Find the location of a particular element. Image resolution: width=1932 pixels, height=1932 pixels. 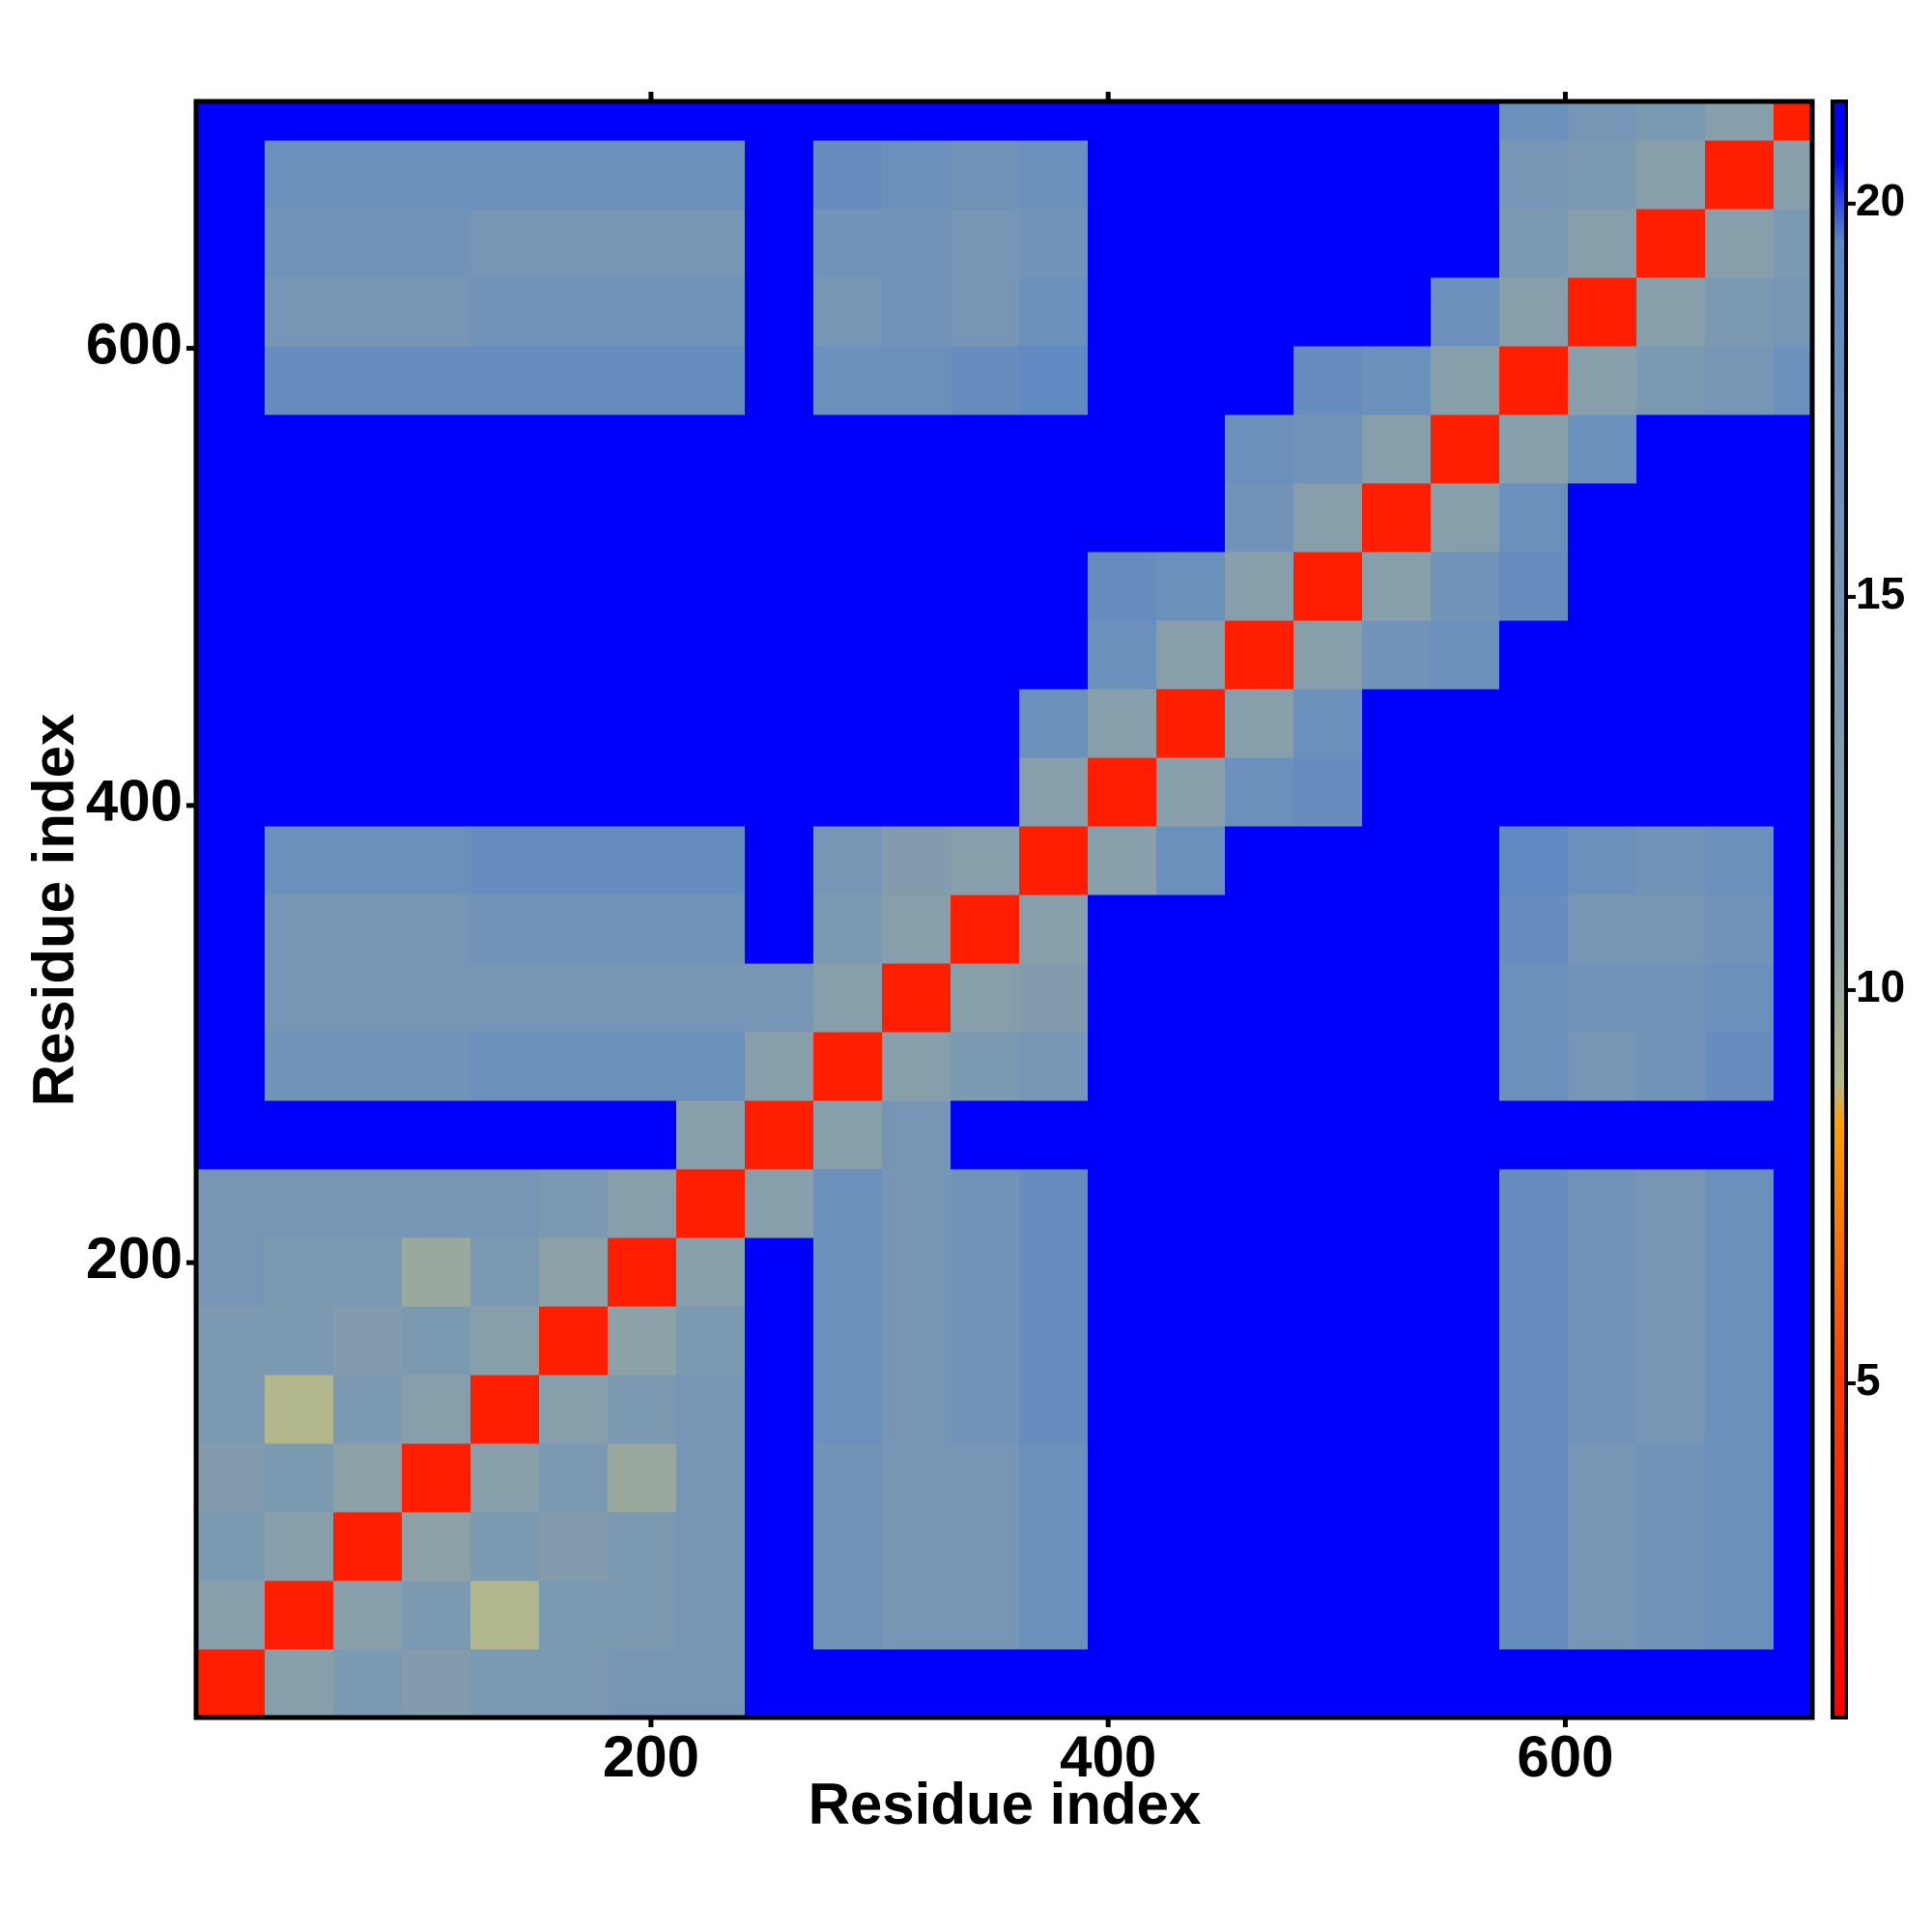

y-axis-label: Residue index is located at coordinates (53, 910).